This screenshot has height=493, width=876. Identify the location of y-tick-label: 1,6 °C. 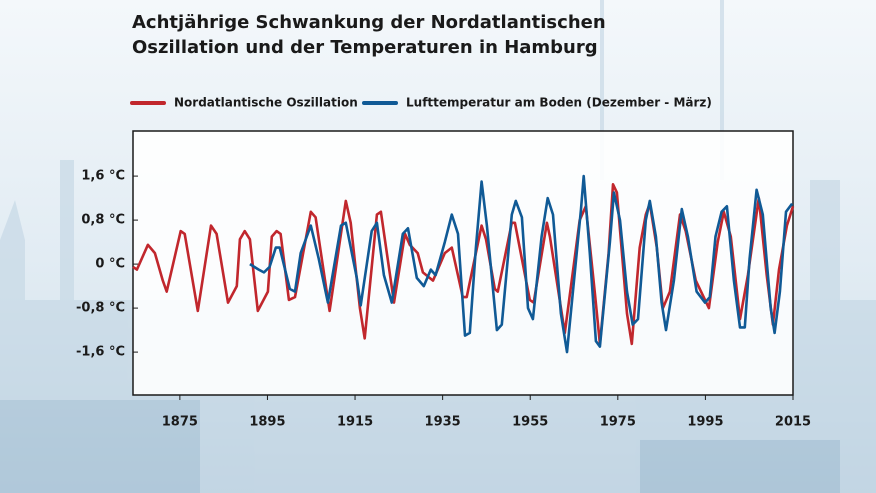
(103, 176).